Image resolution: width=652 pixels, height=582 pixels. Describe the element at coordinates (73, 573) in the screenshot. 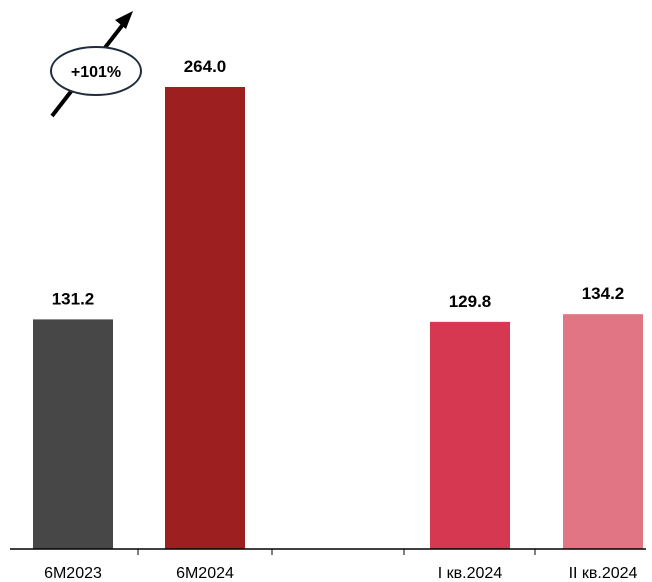

I see `category-label-6m2023: 6M2023` at that location.